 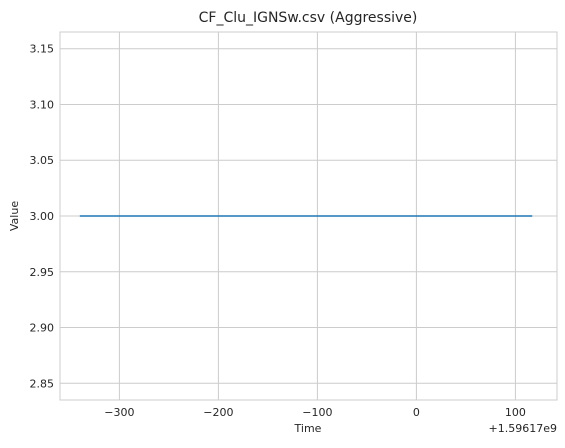 What do you see at coordinates (14, 216) in the screenshot?
I see `y-axis-label: Value` at bounding box center [14, 216].